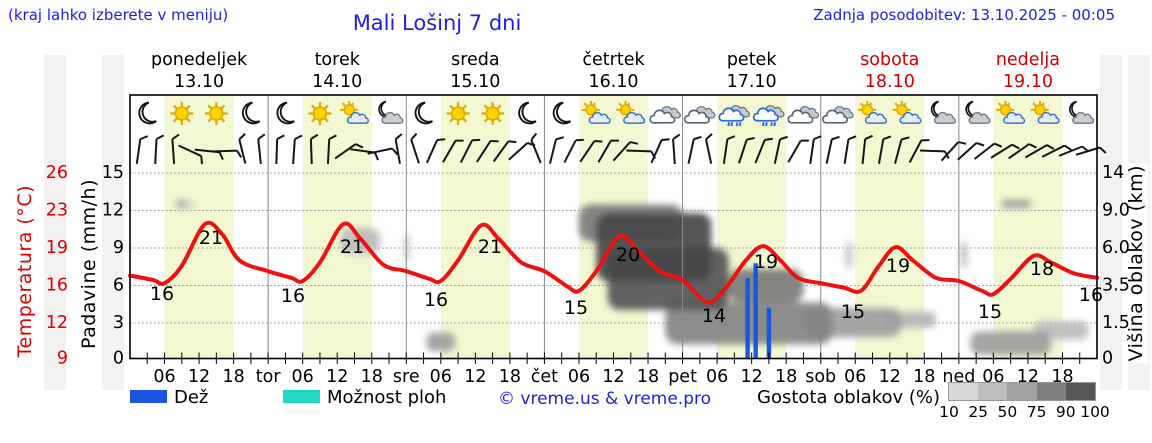  Describe the element at coordinates (751, 60) in the screenshot. I see `day-name: petek` at that location.